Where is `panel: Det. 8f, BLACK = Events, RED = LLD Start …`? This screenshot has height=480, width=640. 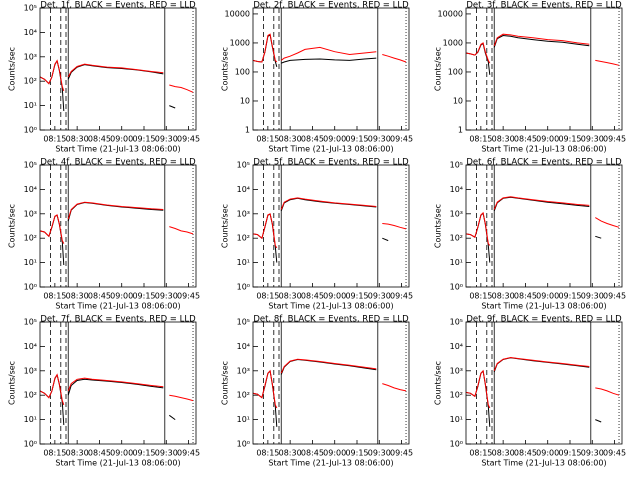 panel: Det. 8f, BLACK = Events, RED = LLD Start … is located at coordinates (317, 391).